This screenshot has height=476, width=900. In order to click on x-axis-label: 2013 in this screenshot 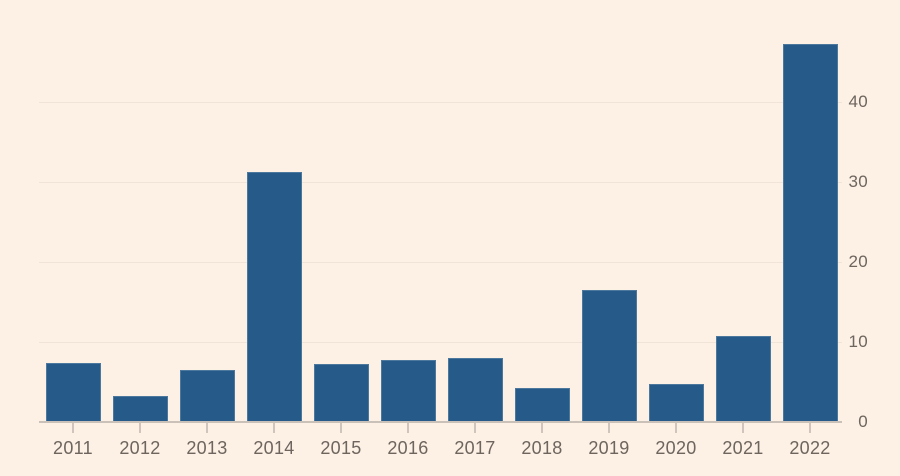, I will do `click(207, 448)`.